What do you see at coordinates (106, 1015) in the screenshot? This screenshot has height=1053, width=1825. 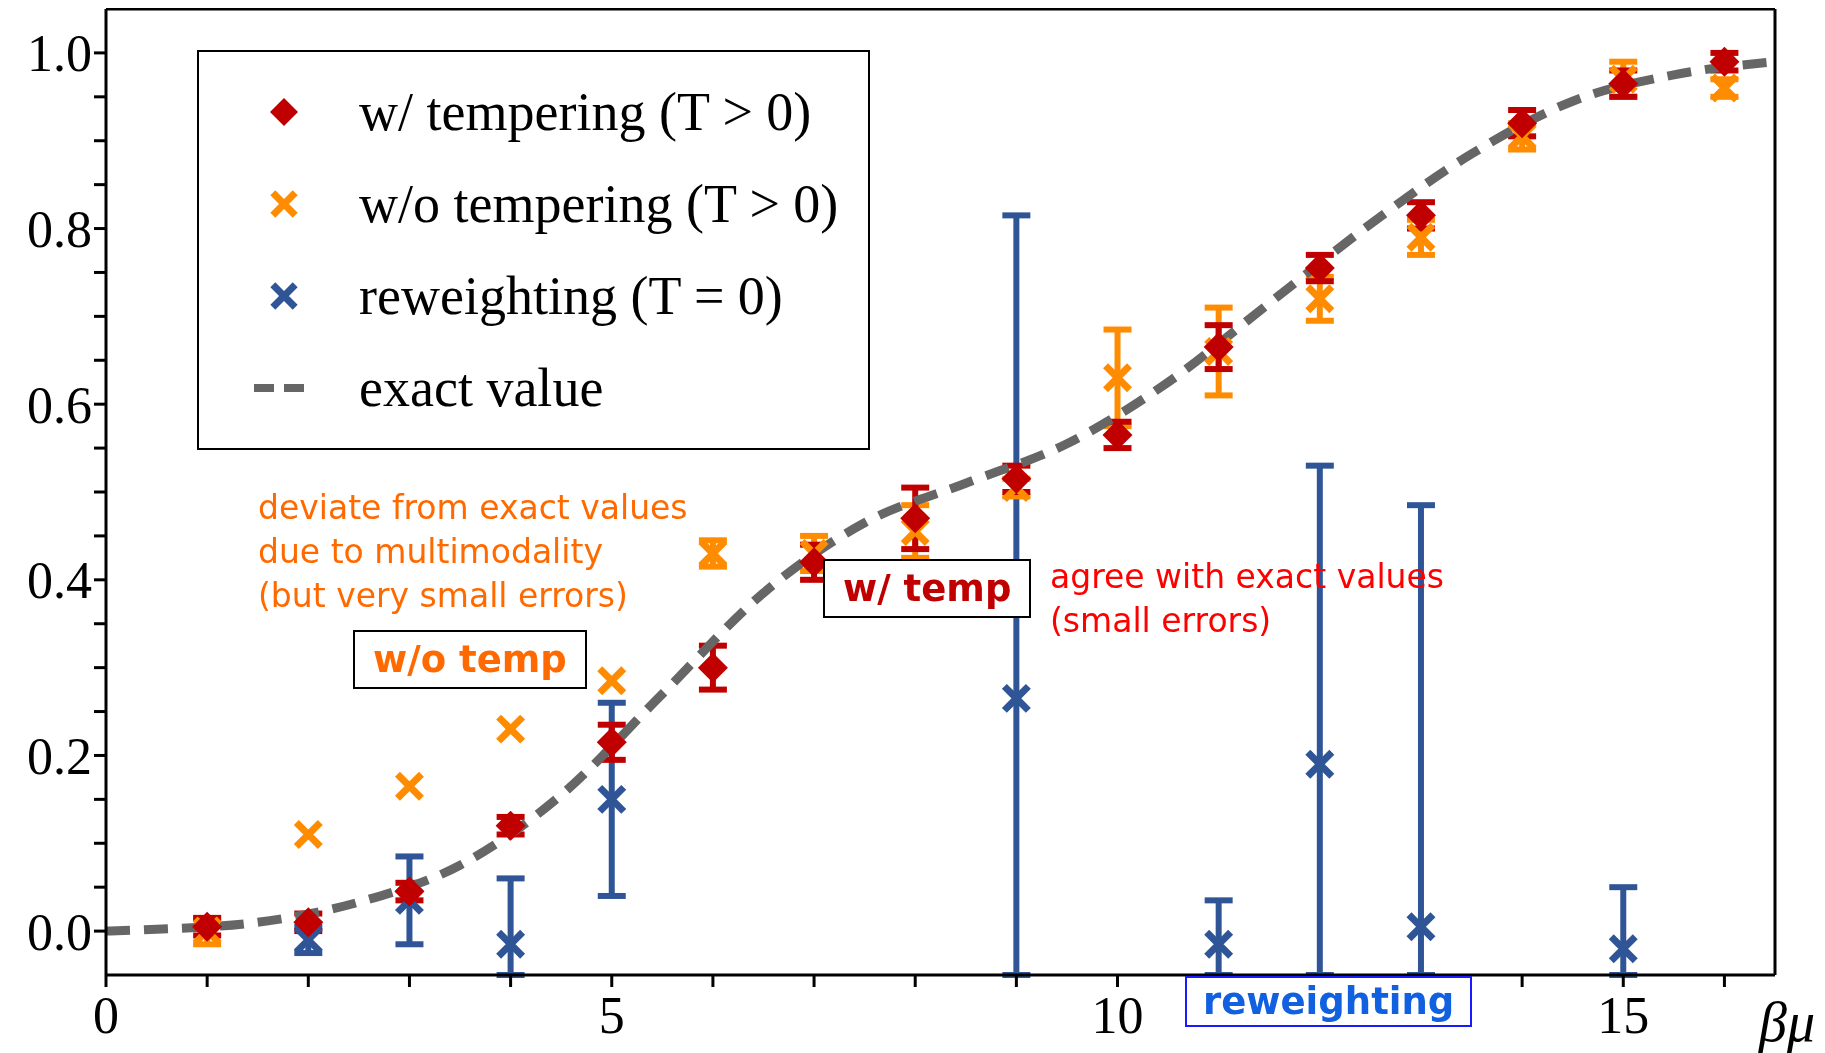 I see `x-tick-label: 0` at bounding box center [106, 1015].